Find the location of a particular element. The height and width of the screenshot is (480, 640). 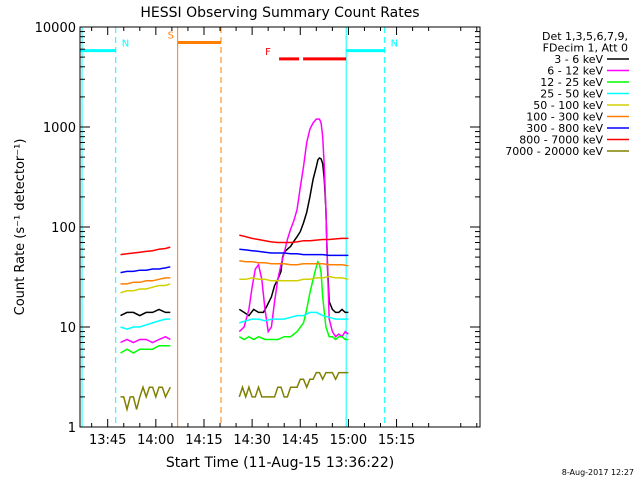

x-tick-label-4: 14:45 is located at coordinates (300, 440).